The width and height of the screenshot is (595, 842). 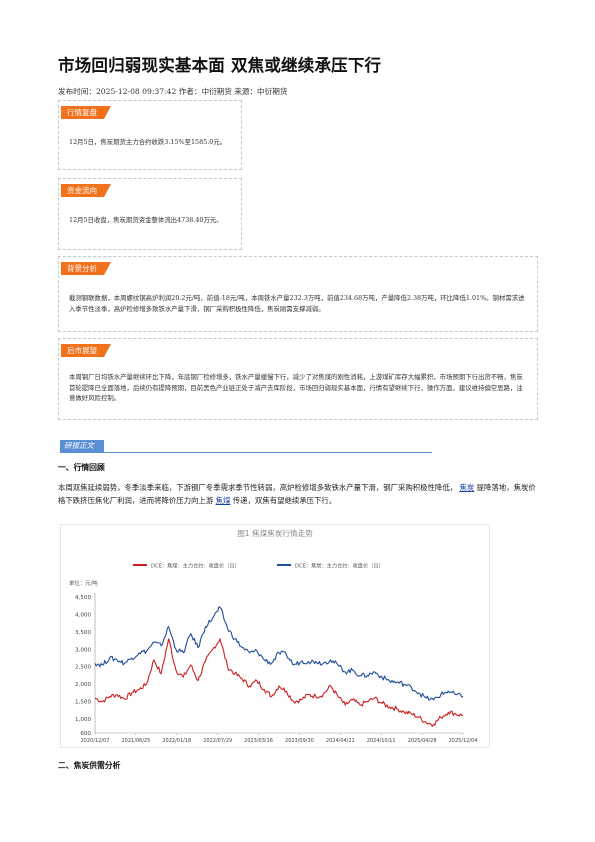 What do you see at coordinates (86, 268) in the screenshot?
I see `tag-background: 背景分析` at bounding box center [86, 268].